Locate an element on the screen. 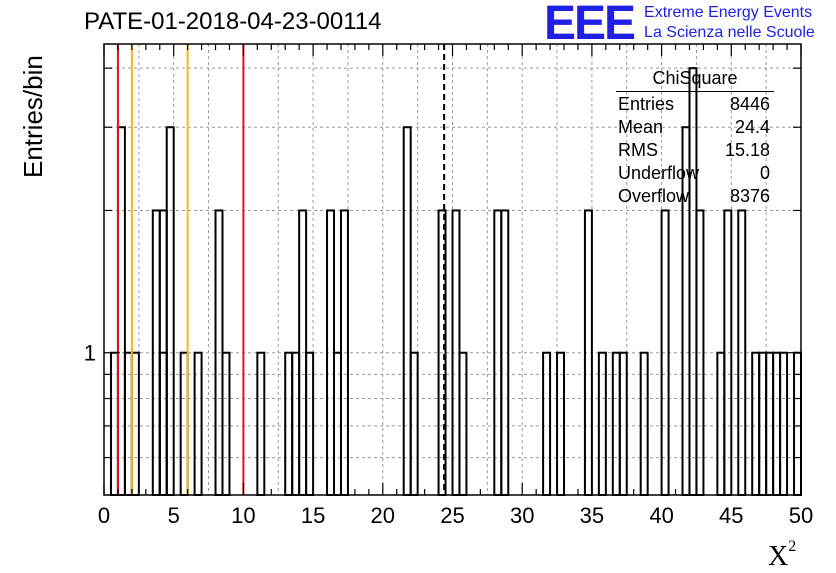 The width and height of the screenshot is (836, 573). chart-title: PATE-01-2018-04-23-00114 is located at coordinates (233, 21).